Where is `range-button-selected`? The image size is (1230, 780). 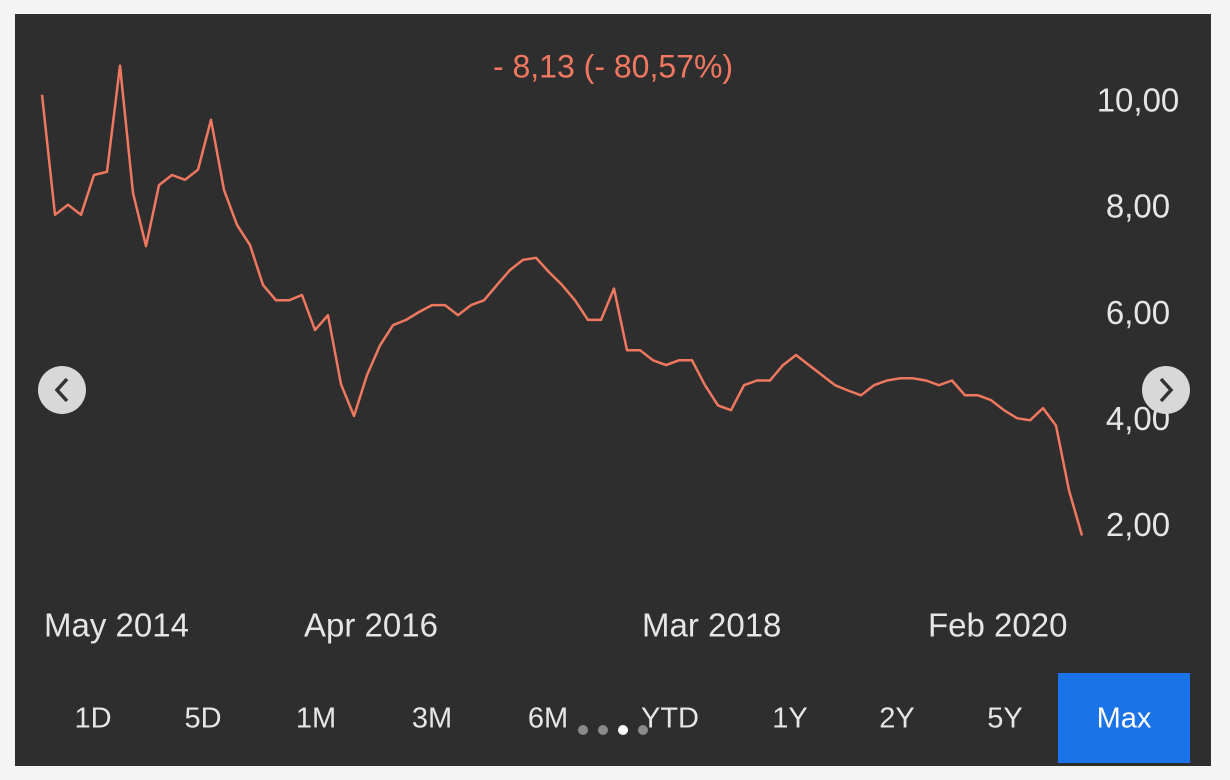
range-button-selected is located at coordinates (1124, 718).